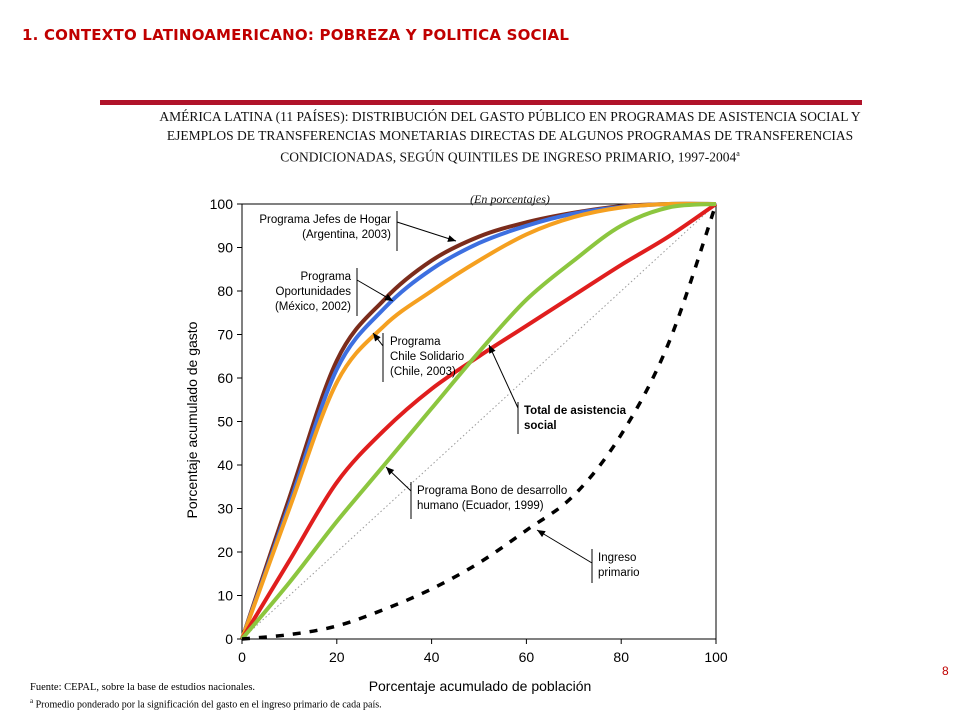 The height and width of the screenshot is (720, 960). I want to click on y-tick-label: 0, so click(229, 639).